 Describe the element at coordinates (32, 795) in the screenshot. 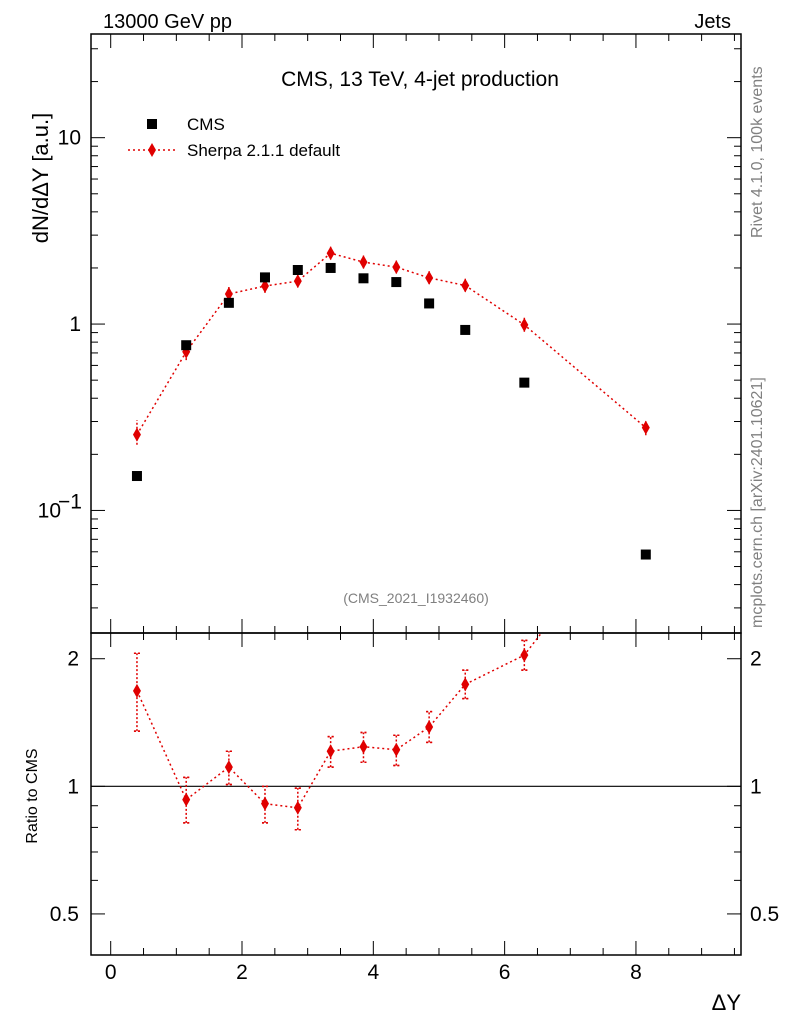

I see `ratio-y-axis-title: Ratio to CMS` at that location.